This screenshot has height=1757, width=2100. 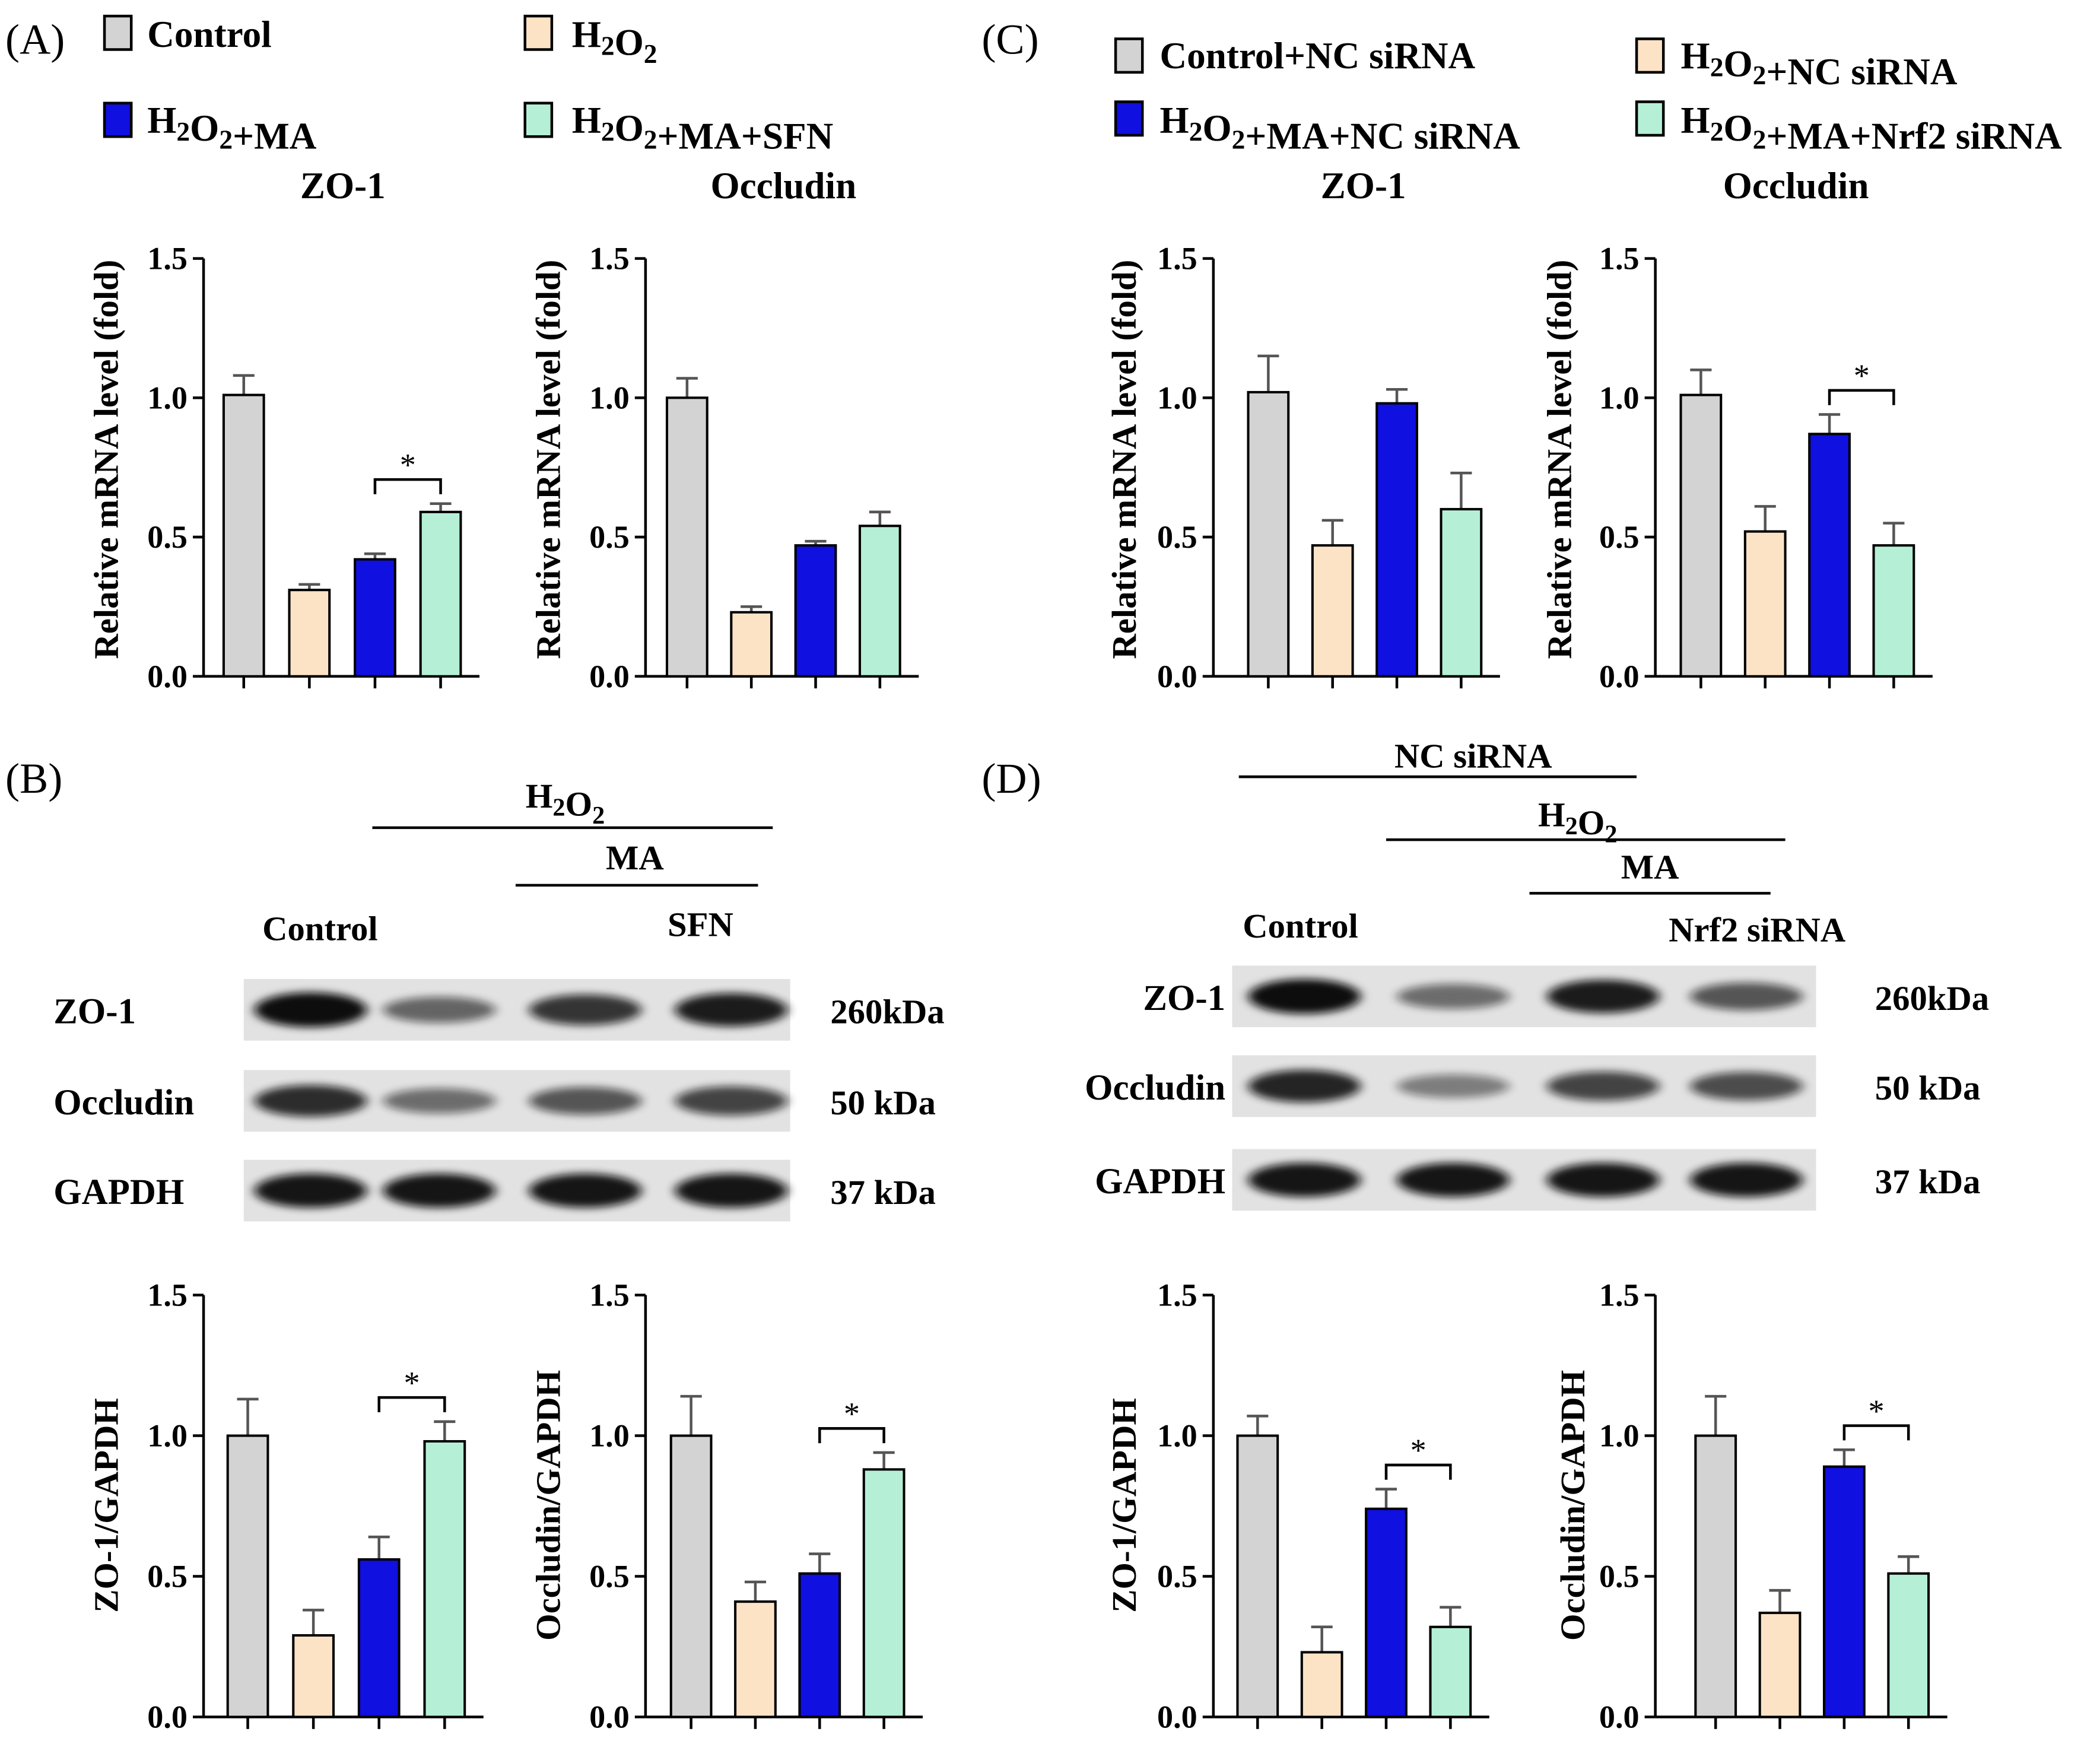 I want to click on legend-swatch-h2o2-nc, so click(x=1650, y=55).